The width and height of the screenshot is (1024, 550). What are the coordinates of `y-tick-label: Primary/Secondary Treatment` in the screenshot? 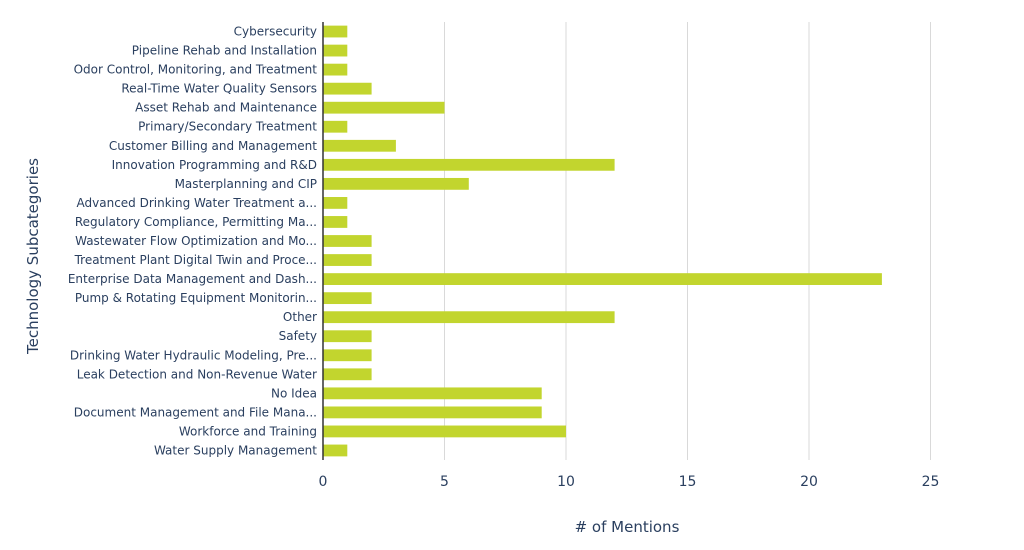 It's located at (227, 127).